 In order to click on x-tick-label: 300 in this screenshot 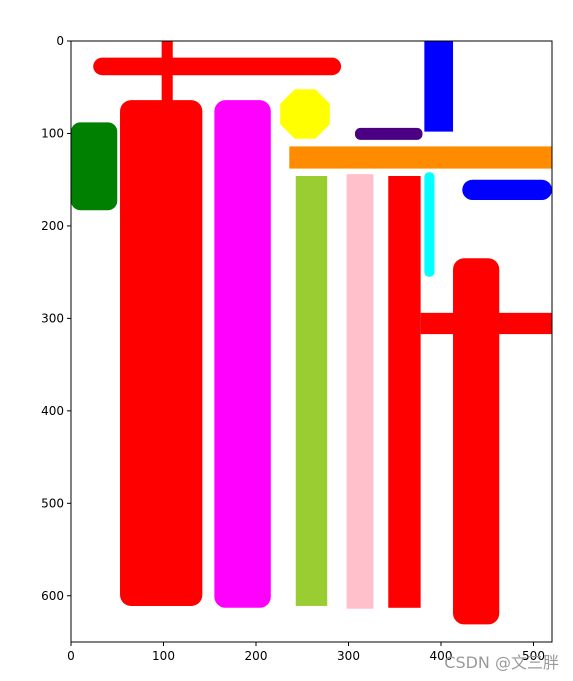, I will do `click(348, 656)`.